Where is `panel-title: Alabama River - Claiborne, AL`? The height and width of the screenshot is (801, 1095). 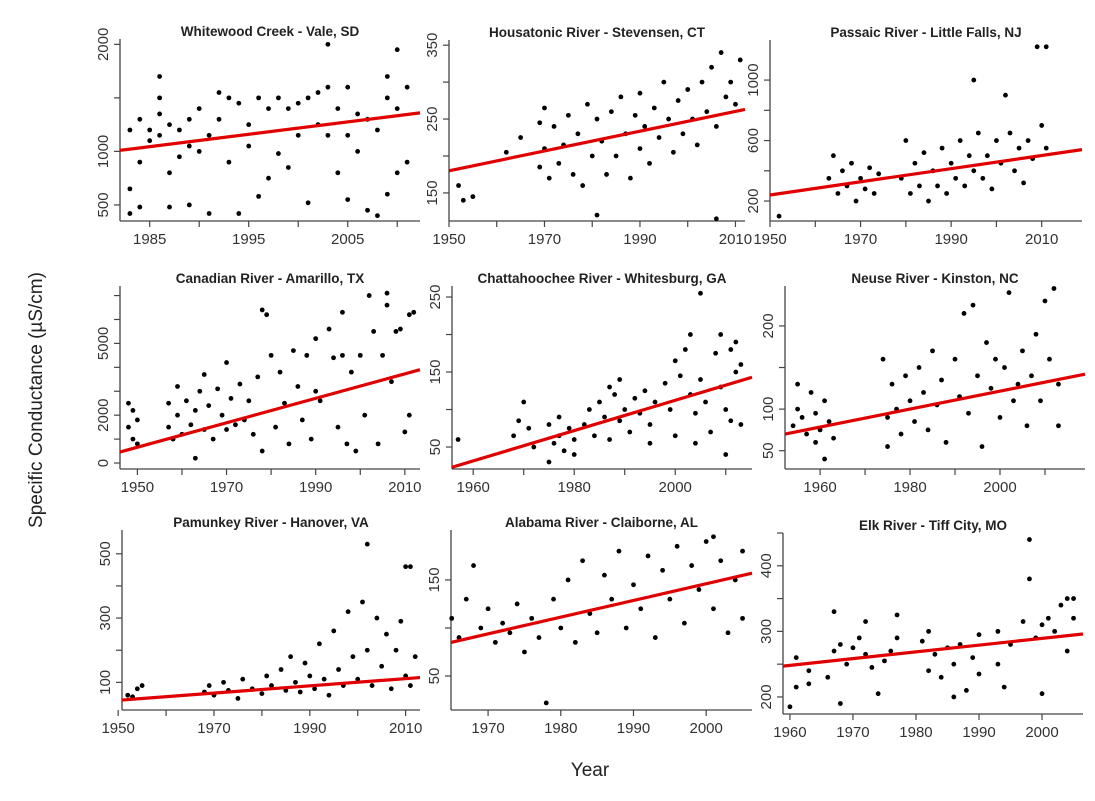
panel-title: Alabama River - Claiborne, AL is located at coordinates (601, 522).